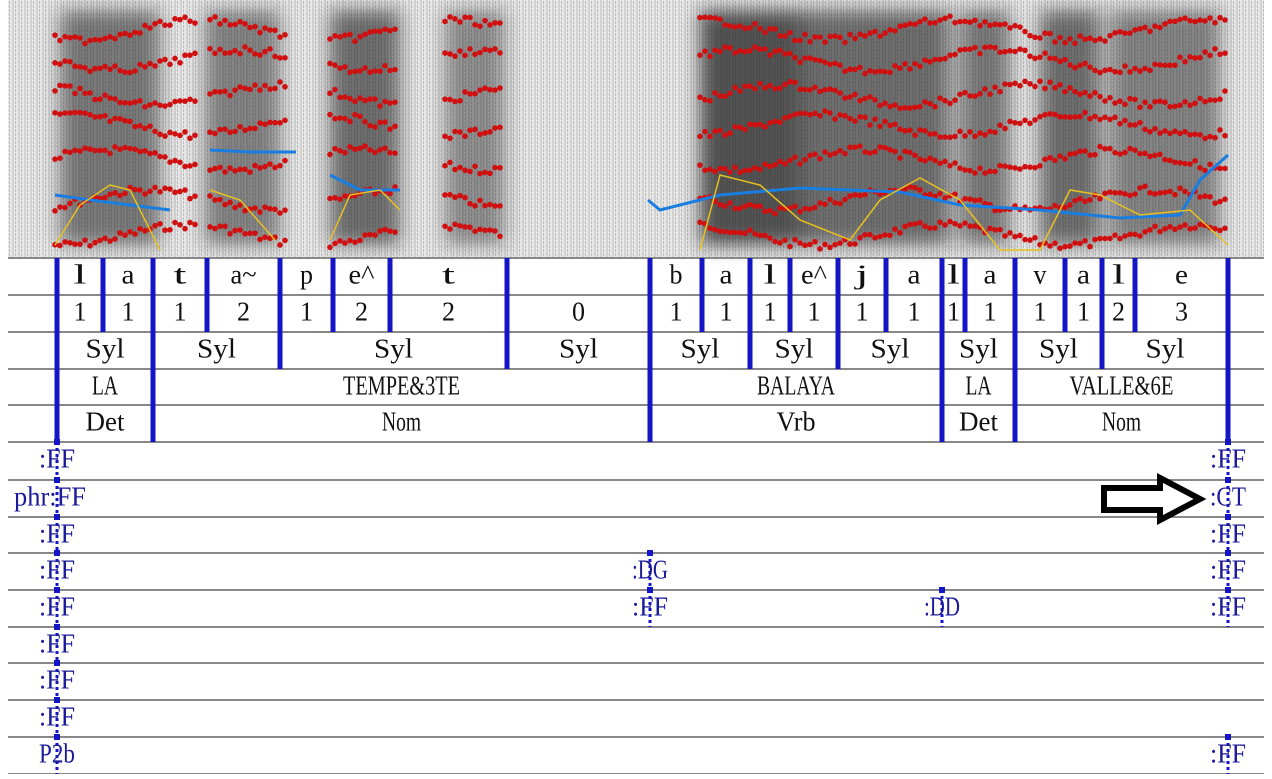  I want to click on interval-label: e^, so click(814, 275).